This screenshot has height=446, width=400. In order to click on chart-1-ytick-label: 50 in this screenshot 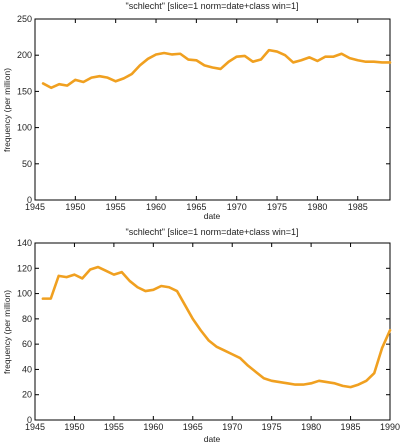, I will do `click(27, 164)`.